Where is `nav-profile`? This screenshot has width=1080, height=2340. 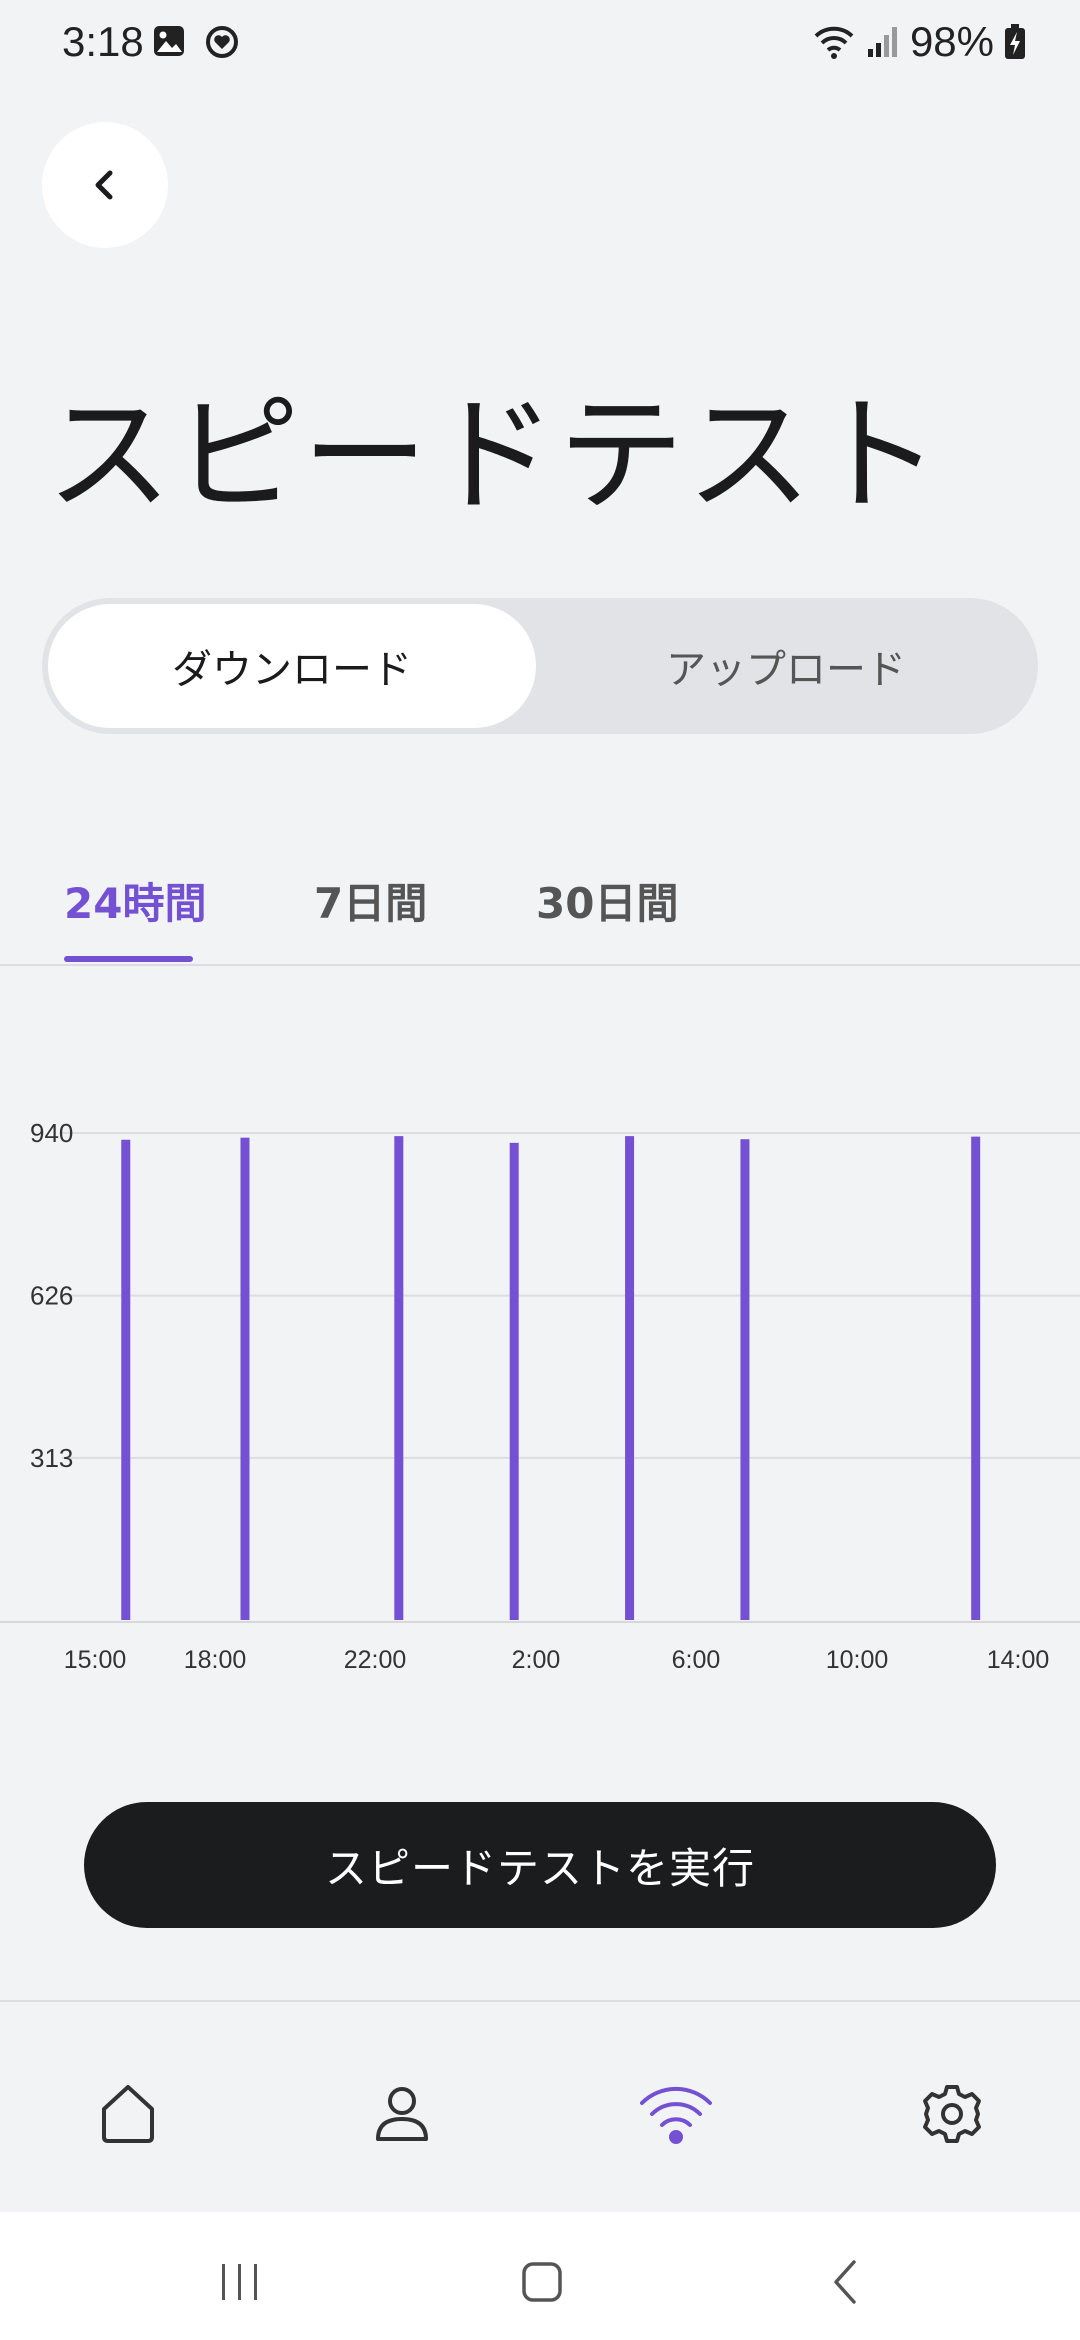 nav-profile is located at coordinates (402, 2114).